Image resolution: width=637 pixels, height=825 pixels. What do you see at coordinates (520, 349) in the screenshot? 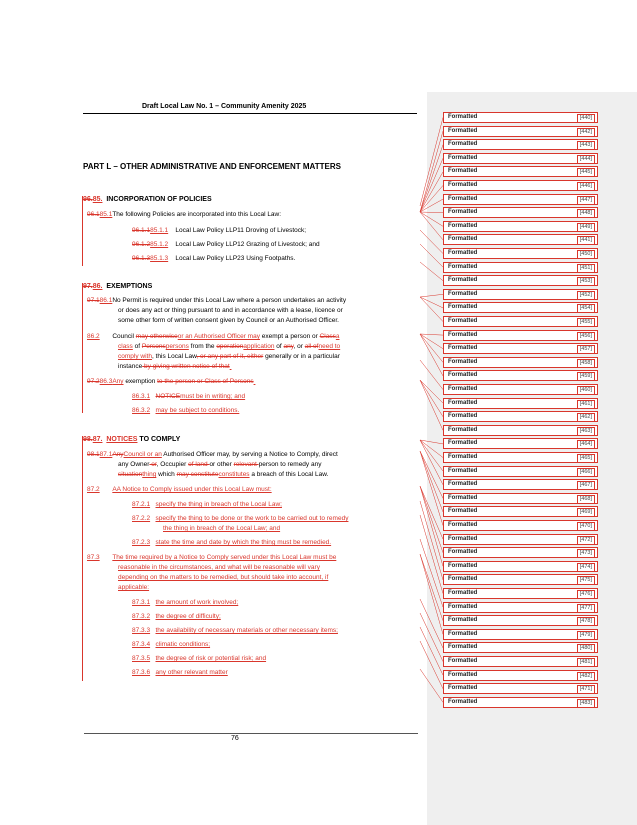
I see `formatted-balloon: Formatted [457]` at bounding box center [520, 349].